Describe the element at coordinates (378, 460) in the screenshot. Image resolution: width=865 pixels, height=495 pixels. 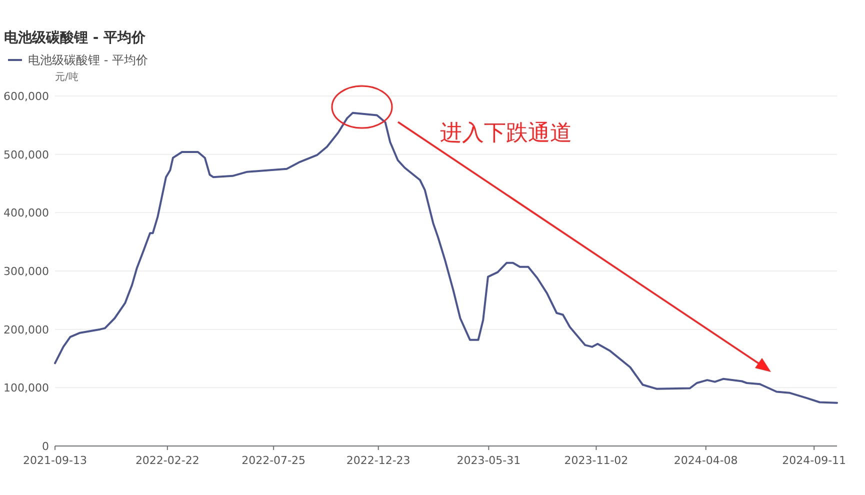
I see `x-tick-label: 2022-12-23` at that location.